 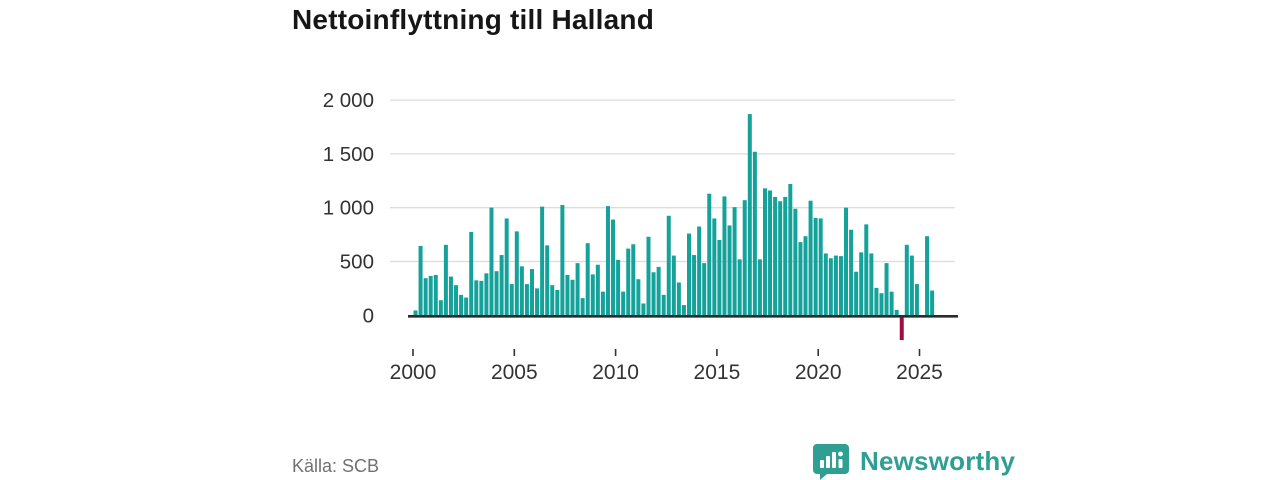 What do you see at coordinates (413, 372) in the screenshot?
I see `x-tick-label: 2000` at bounding box center [413, 372].